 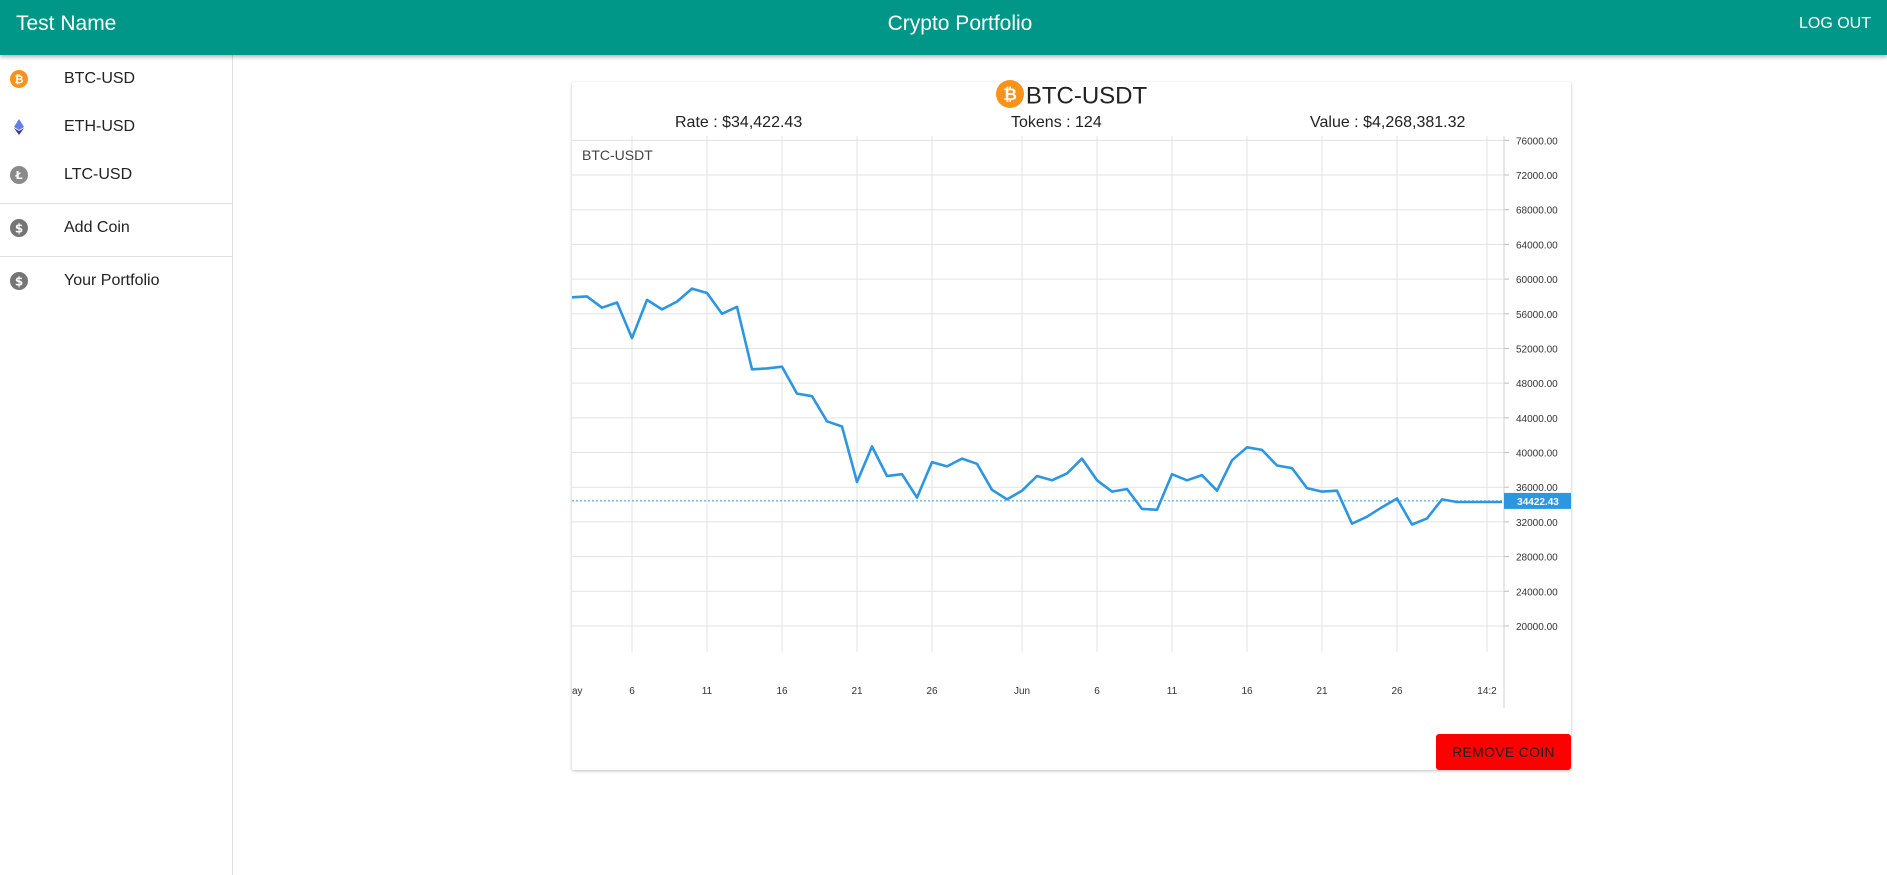 I want to click on y-tick-label: 44000.00, so click(x=1537, y=419).